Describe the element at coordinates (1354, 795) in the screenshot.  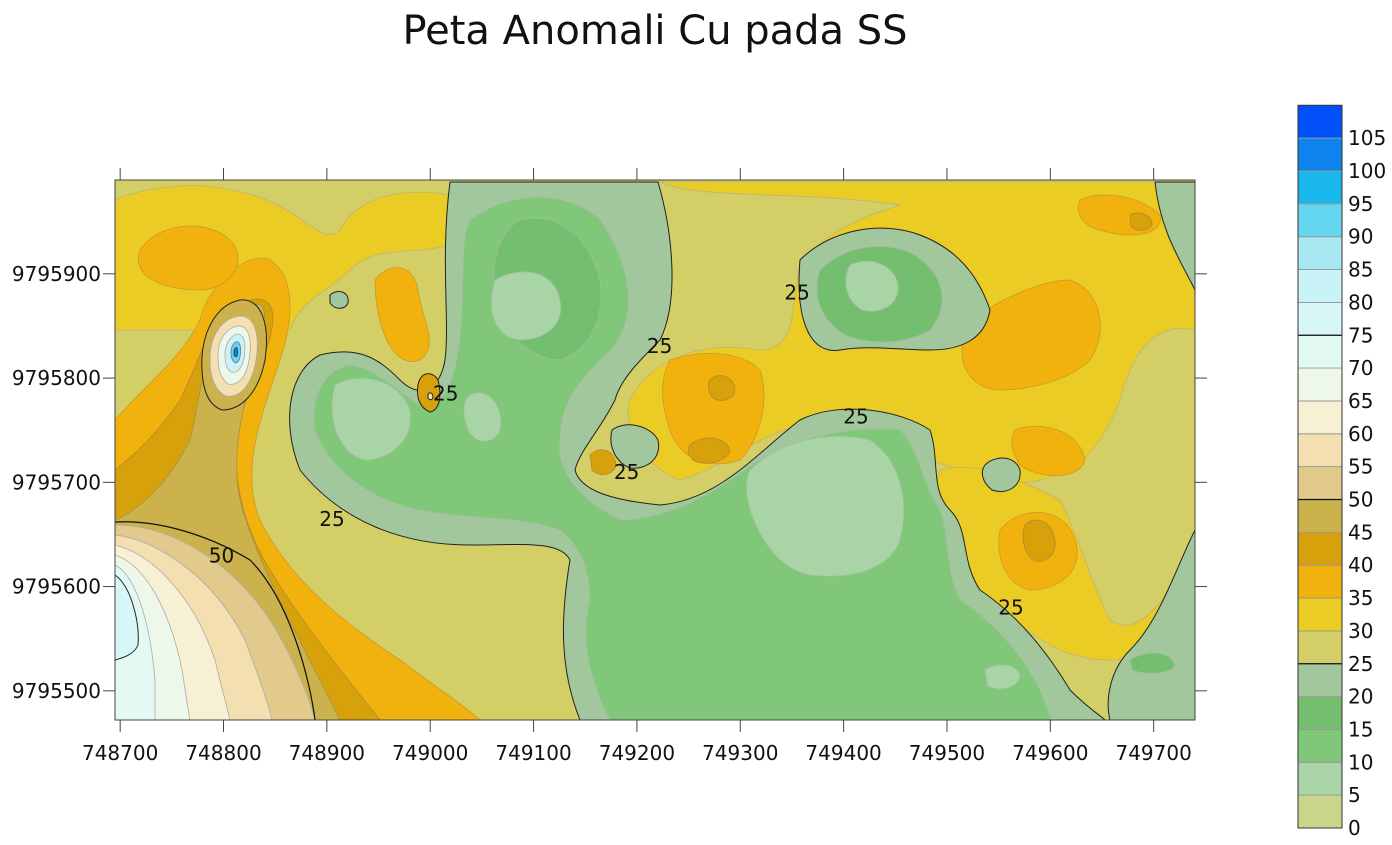
I see `legend-level-label: 5` at that location.